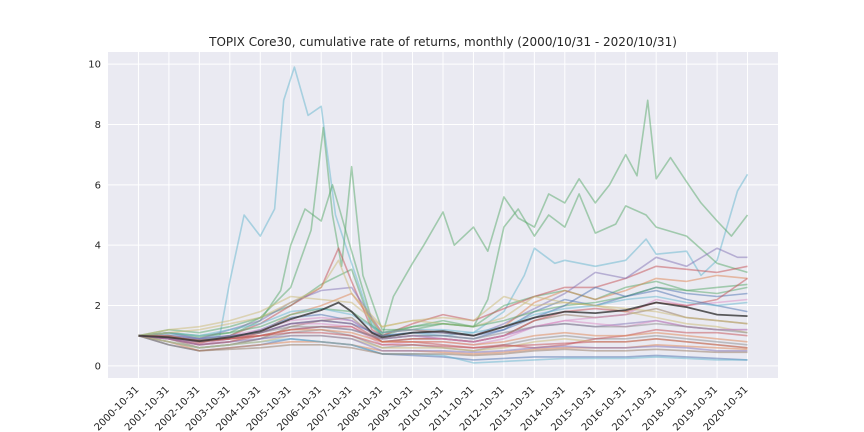 Image resolution: width=864 pixels, height=432 pixels. What do you see at coordinates (98, 366) in the screenshot?
I see `y-tick-label: 0` at bounding box center [98, 366].